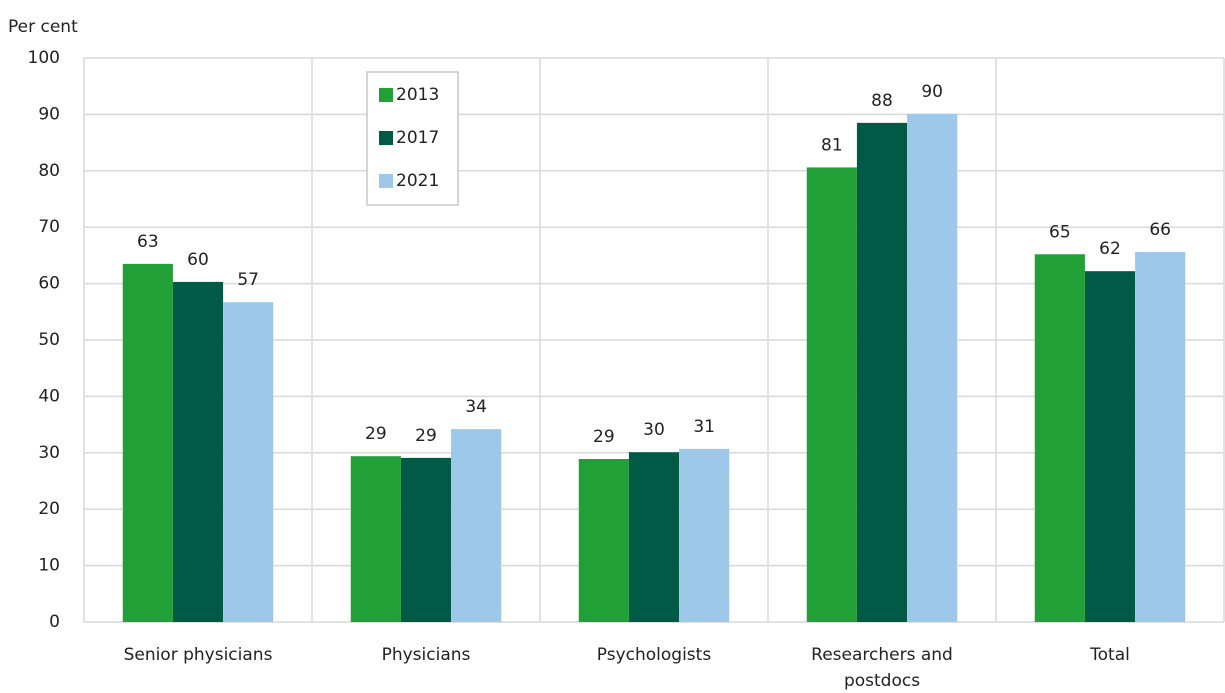 The width and height of the screenshot is (1225, 693). I want to click on legend-label: 2021, so click(417, 181).